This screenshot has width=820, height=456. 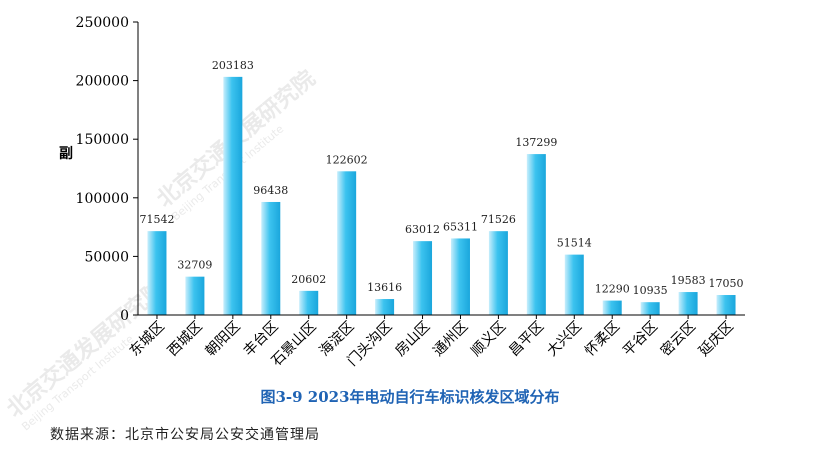 What do you see at coordinates (124, 316) in the screenshot?
I see `y-tick-label: 0` at bounding box center [124, 316].